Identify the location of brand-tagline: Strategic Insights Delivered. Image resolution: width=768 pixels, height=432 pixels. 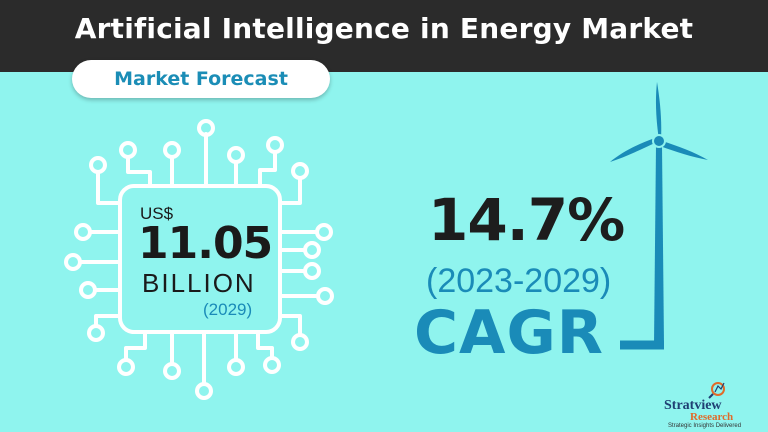
(705, 426).